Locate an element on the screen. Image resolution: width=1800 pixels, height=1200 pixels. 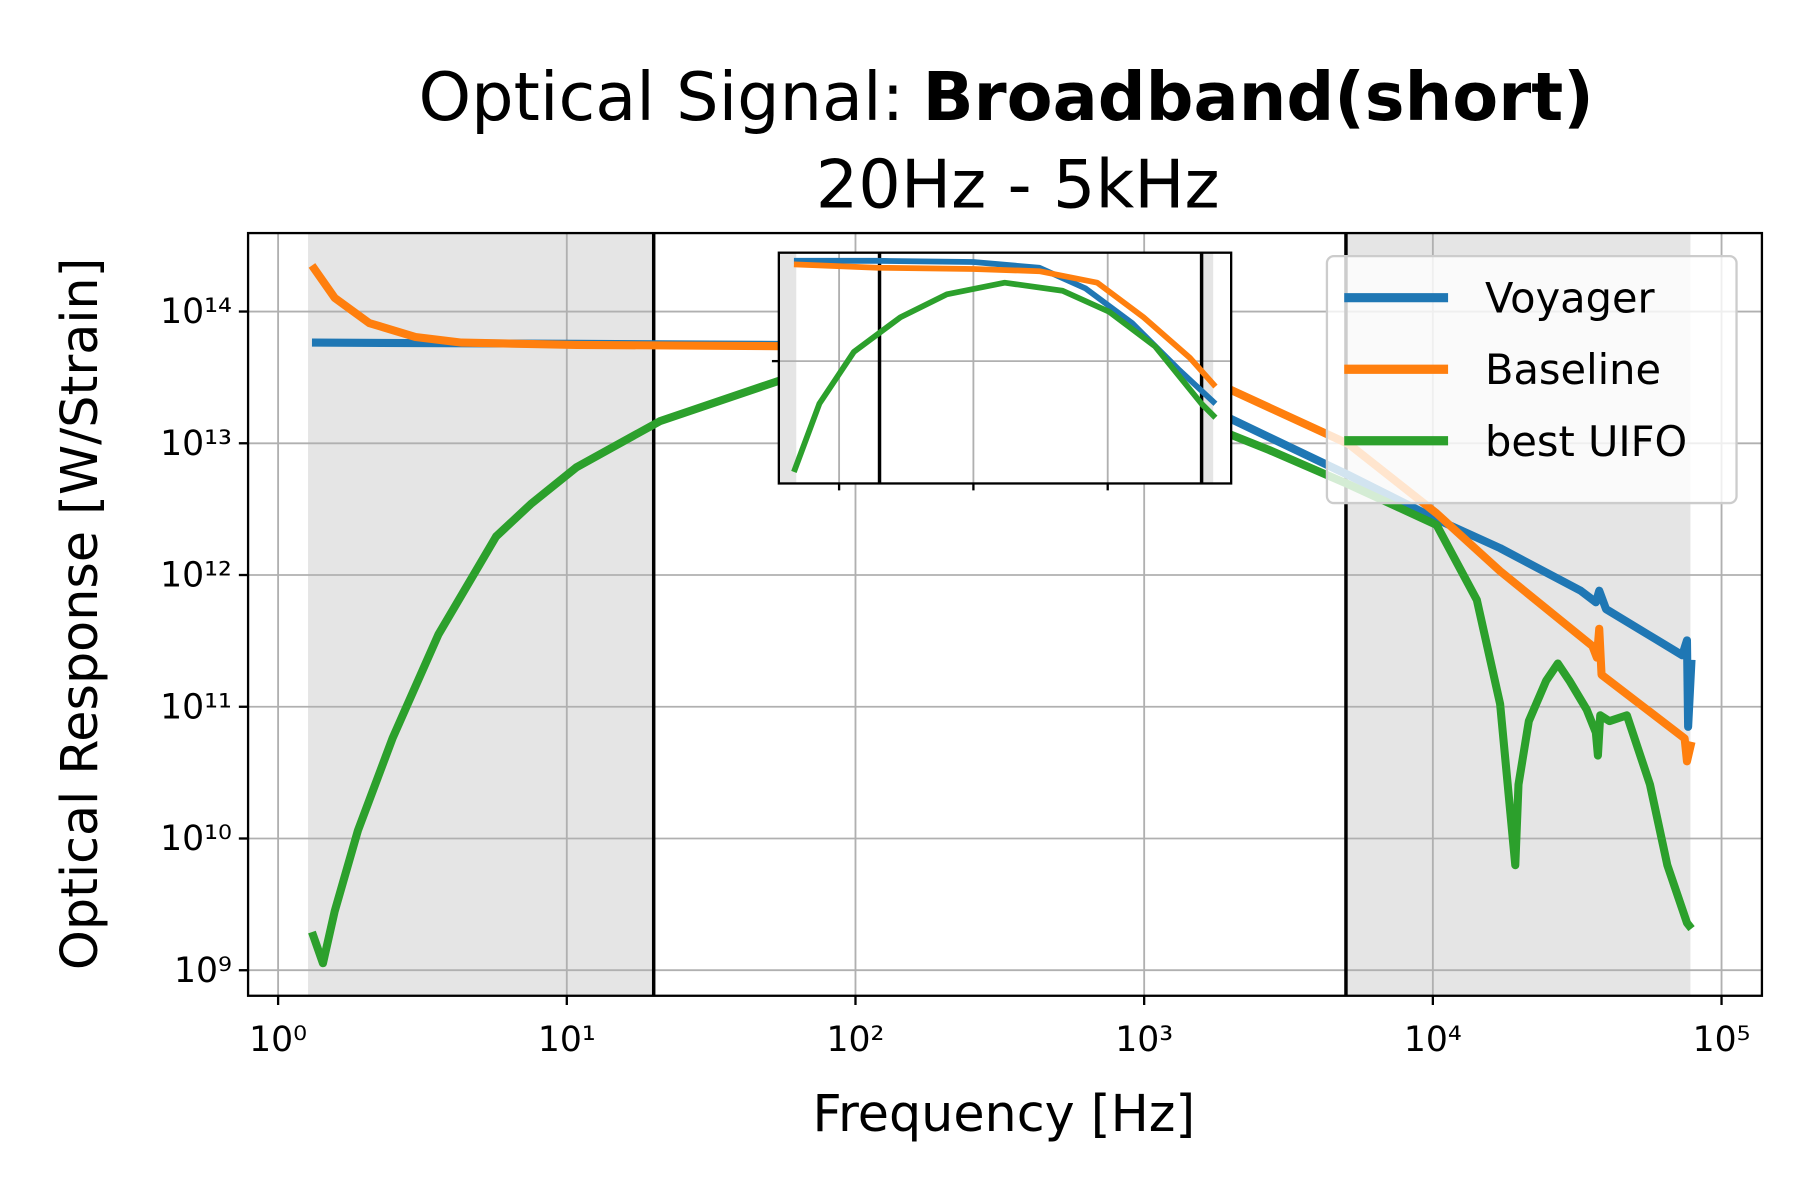
legend-label: Baseline is located at coordinates (1573, 369).